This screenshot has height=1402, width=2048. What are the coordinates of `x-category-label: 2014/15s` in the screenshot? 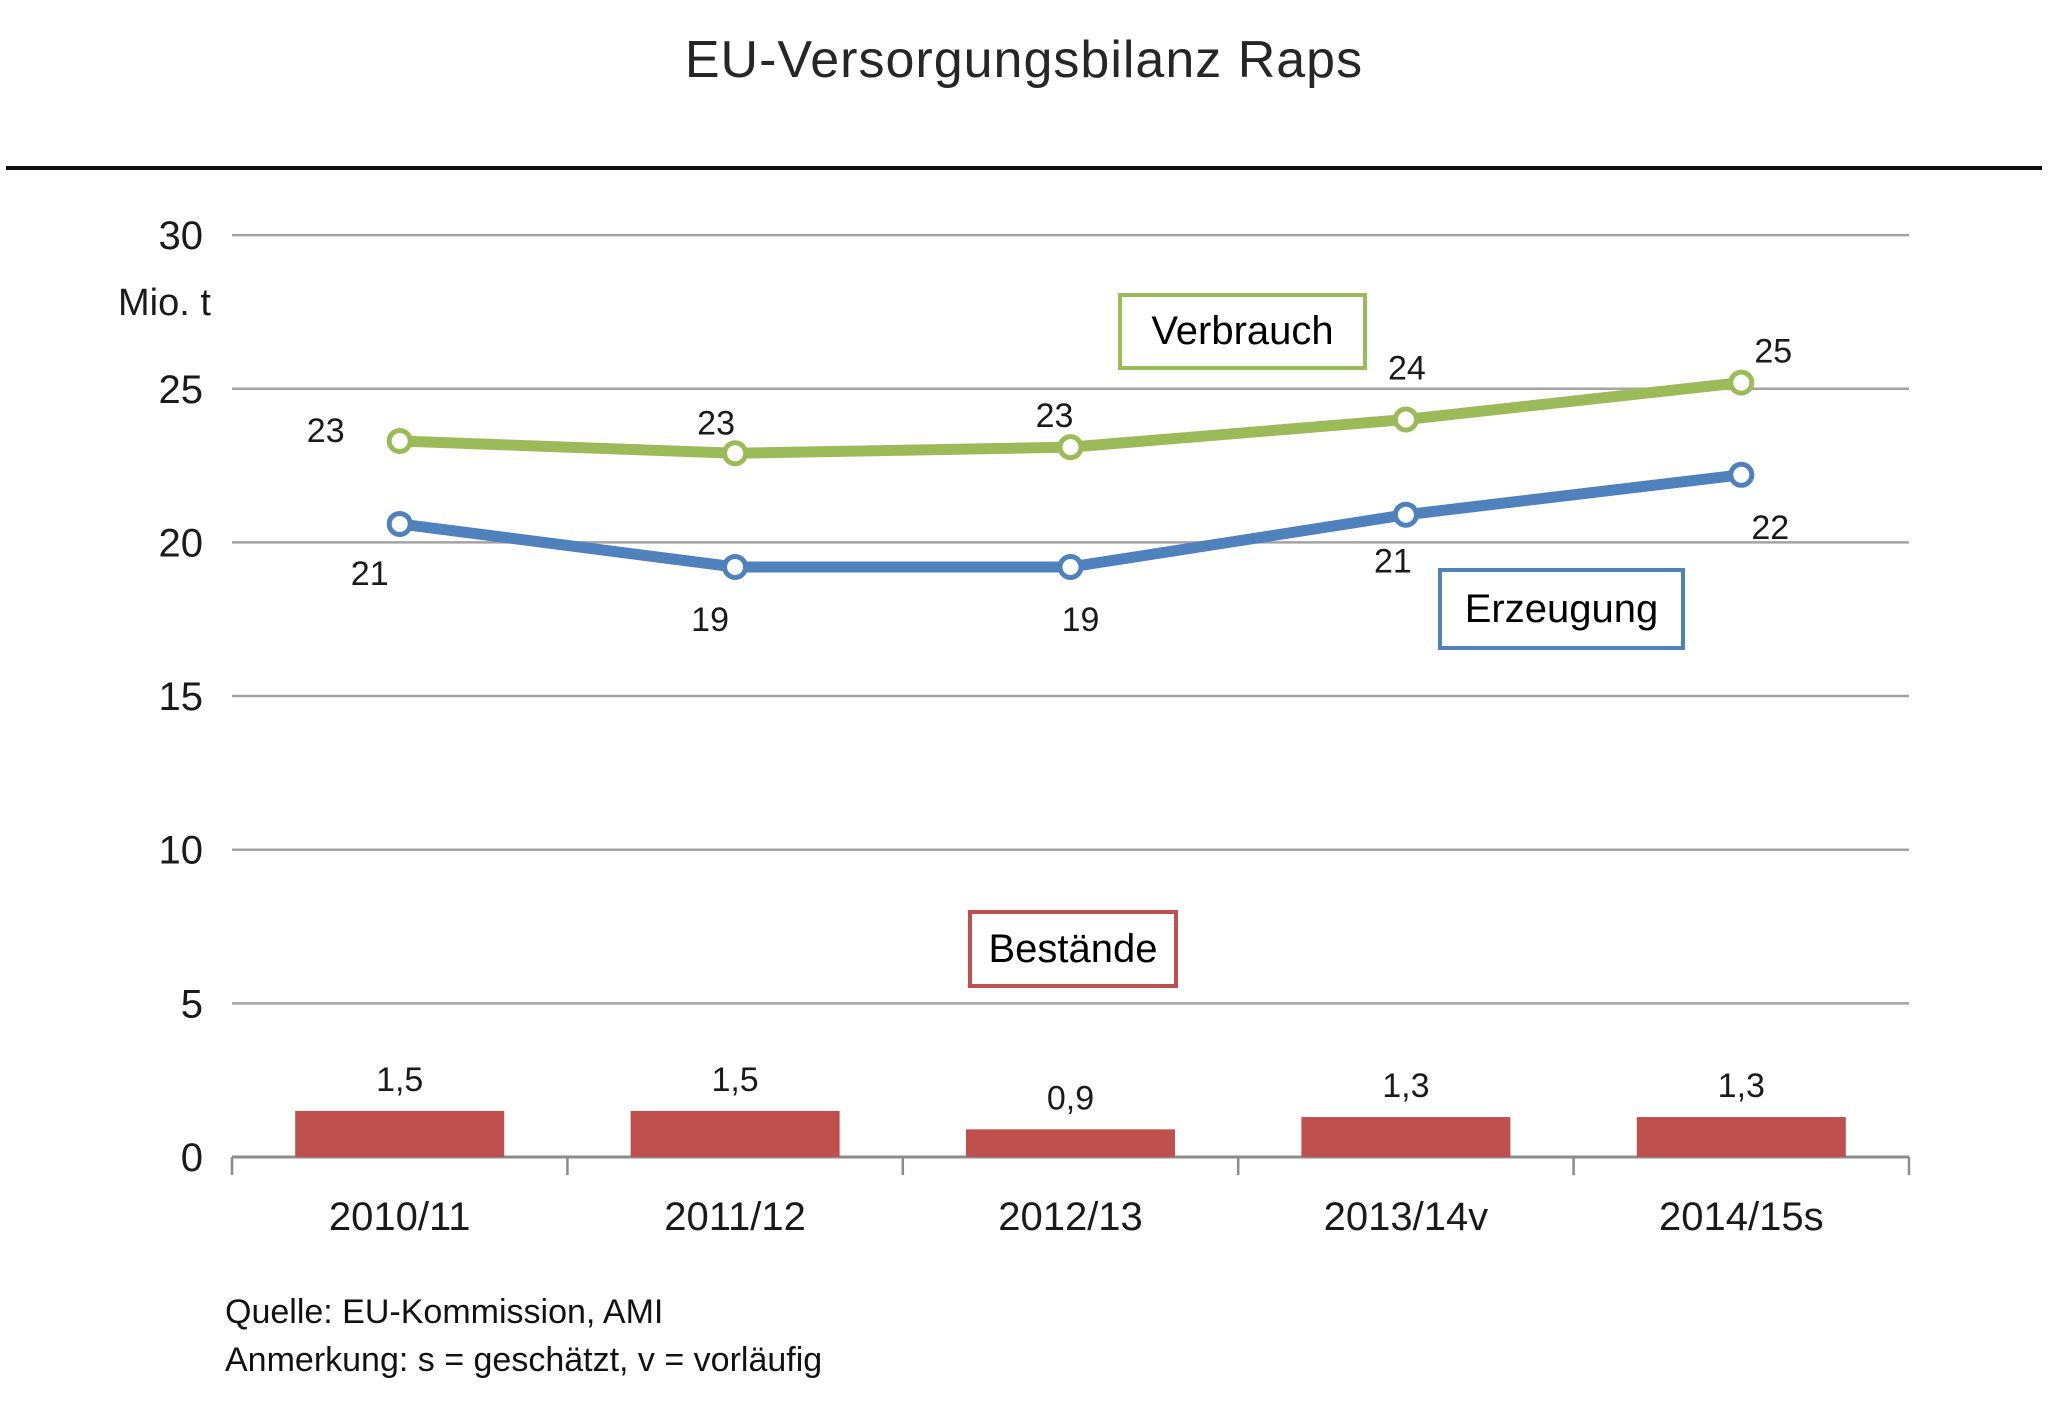 It's located at (1741, 1217).